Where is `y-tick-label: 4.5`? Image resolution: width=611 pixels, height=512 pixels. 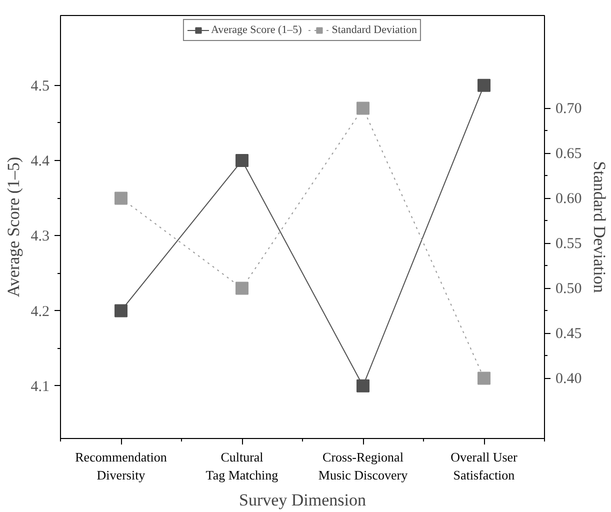 y-tick-label: 4.5 is located at coordinates (40, 86).